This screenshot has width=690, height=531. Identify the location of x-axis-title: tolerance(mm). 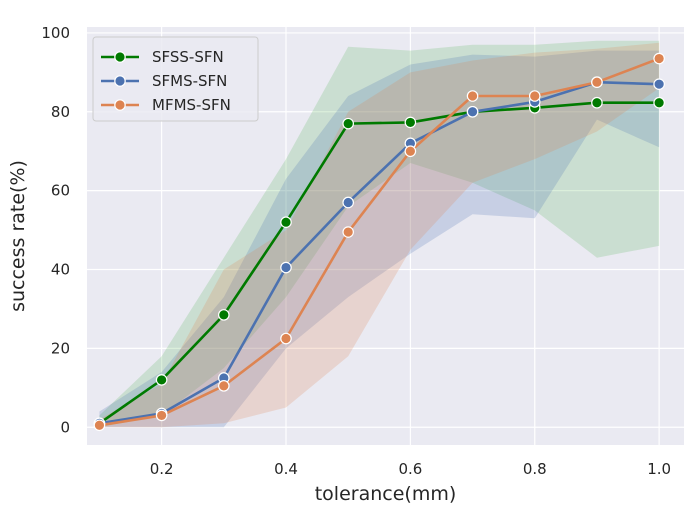
(386, 494).